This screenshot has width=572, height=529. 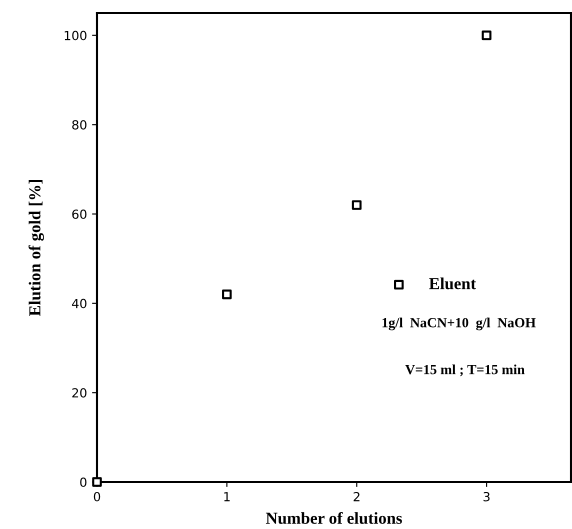 What do you see at coordinates (97, 497) in the screenshot?
I see `x-tick-label: 0` at bounding box center [97, 497].